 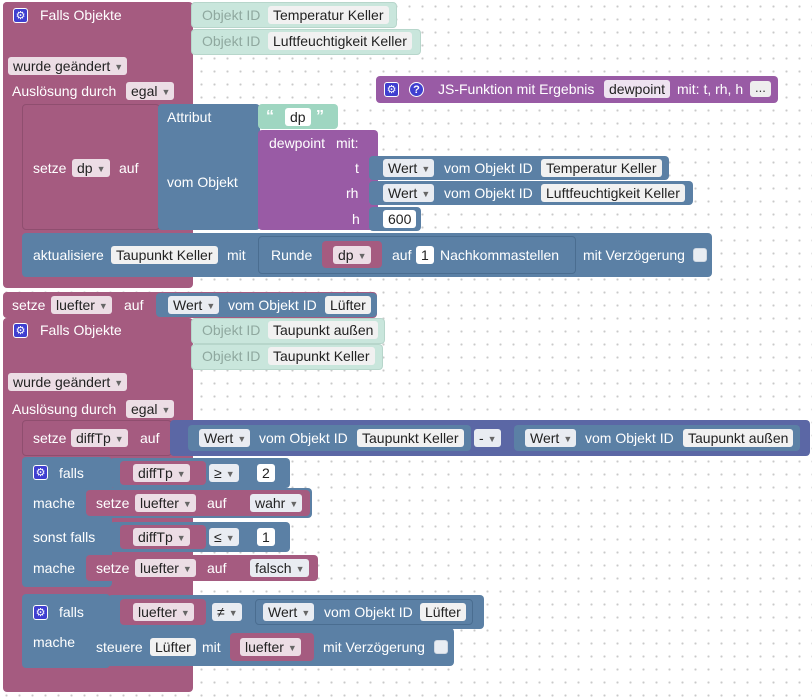 What do you see at coordinates (224, 473) in the screenshot?
I see `operator-dropdown: ≥ ▼` at bounding box center [224, 473].